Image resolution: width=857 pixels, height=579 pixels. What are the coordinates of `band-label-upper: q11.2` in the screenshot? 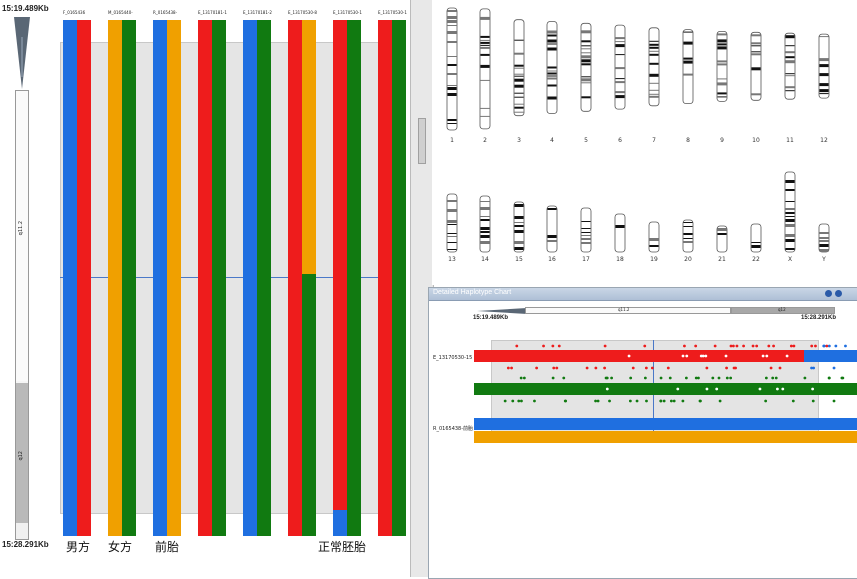 It's located at (21, 228).